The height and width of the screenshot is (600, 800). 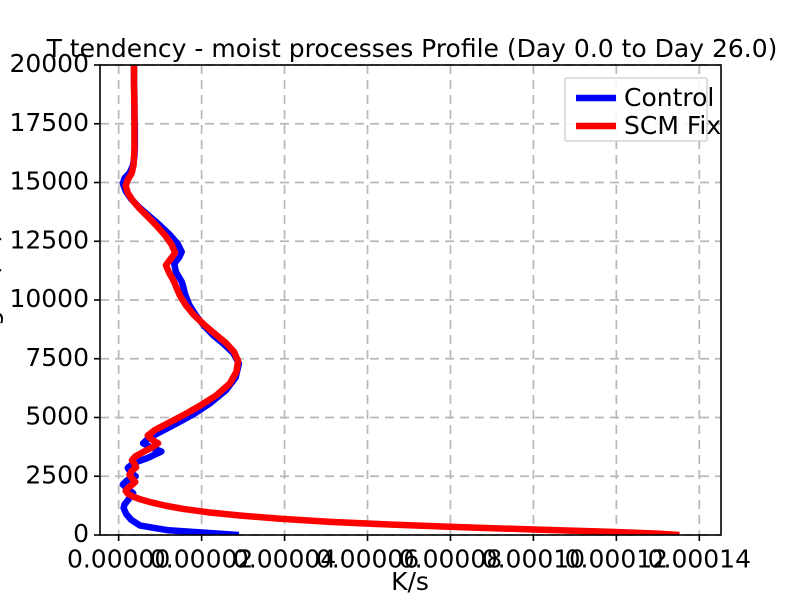 What do you see at coordinates (409, 538) in the screenshot?
I see `x-axis-ticks` at bounding box center [409, 538].